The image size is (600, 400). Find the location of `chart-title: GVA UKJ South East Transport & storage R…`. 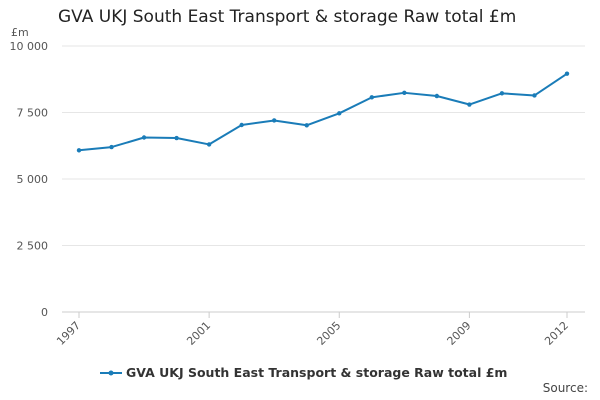

chart-title: GVA UKJ South East Transport & storage R… is located at coordinates (287, 17).